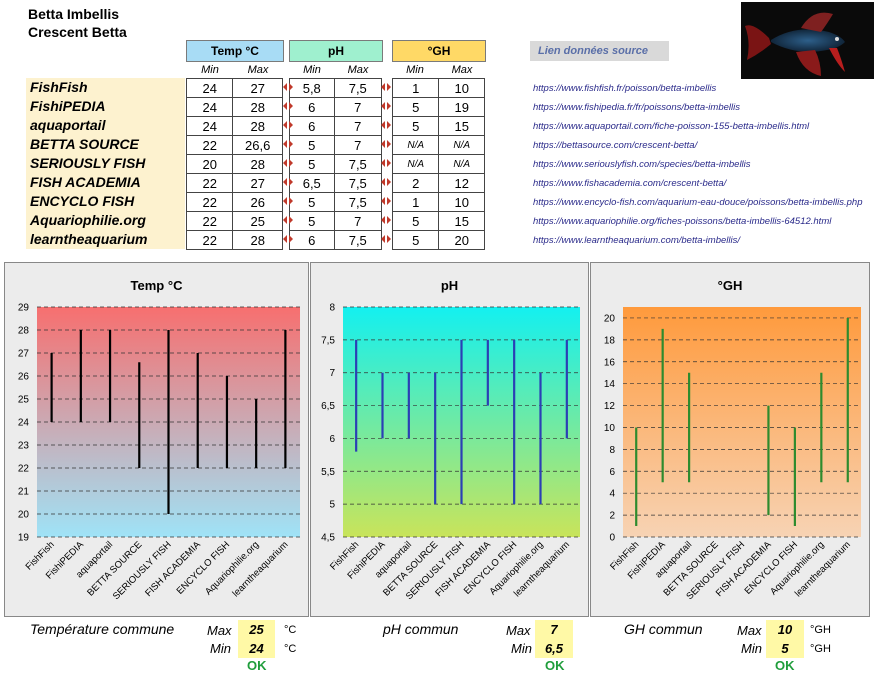 The height and width of the screenshot is (675, 876). What do you see at coordinates (24, 377) in the screenshot?
I see `y-tick-label: 26` at bounding box center [24, 377].